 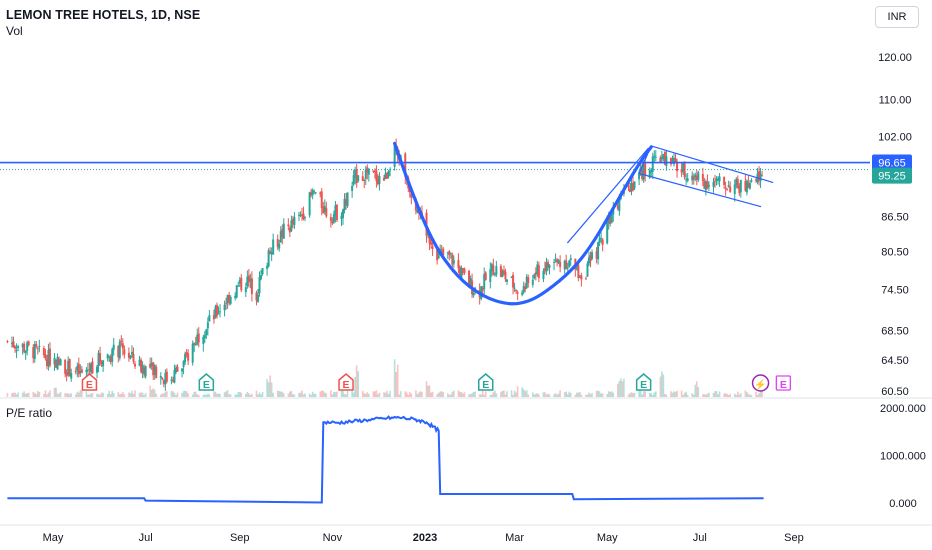 I want to click on split-event-icon: ⚡, so click(x=760, y=383).